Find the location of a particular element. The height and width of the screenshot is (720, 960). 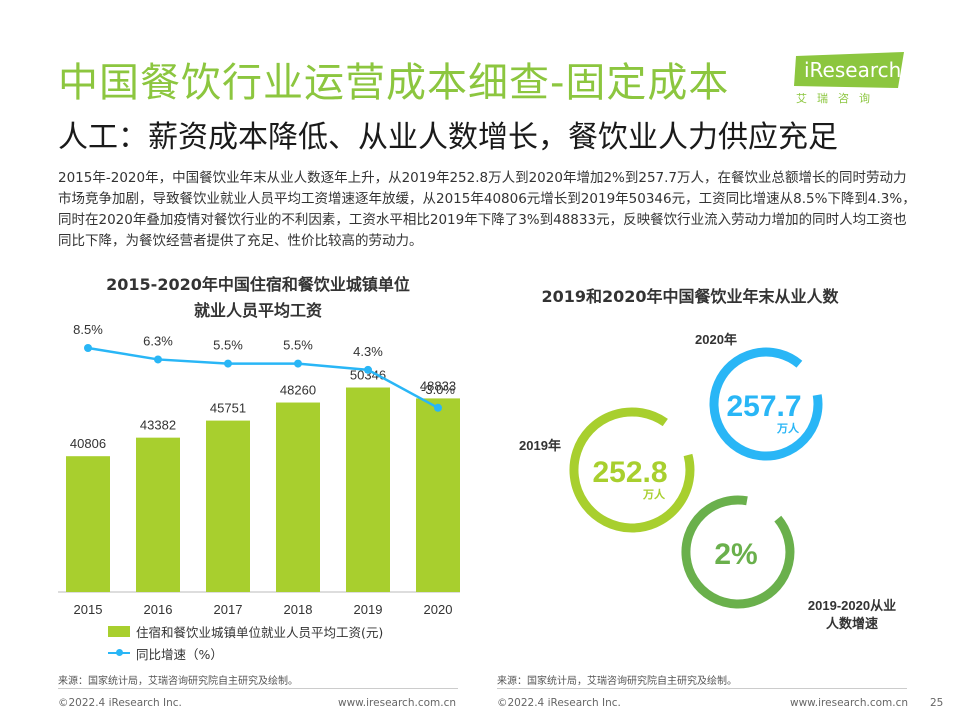

chart-legend: 住宿和餐饮业城镇单位就业人员平均工资(元) 同比增速（%） is located at coordinates (245, 642).